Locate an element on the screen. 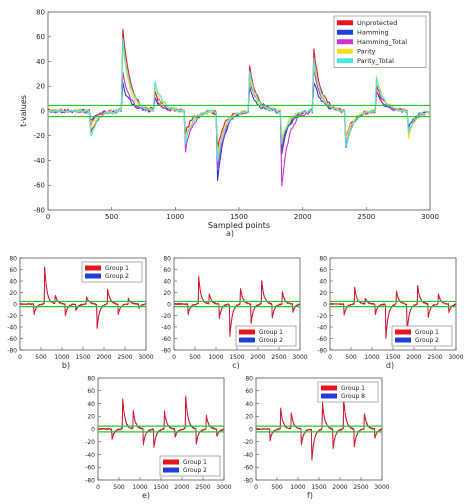 Image resolution: width=474 pixels, height=504 pixels. legend-label: Hamming is located at coordinates (373, 32).